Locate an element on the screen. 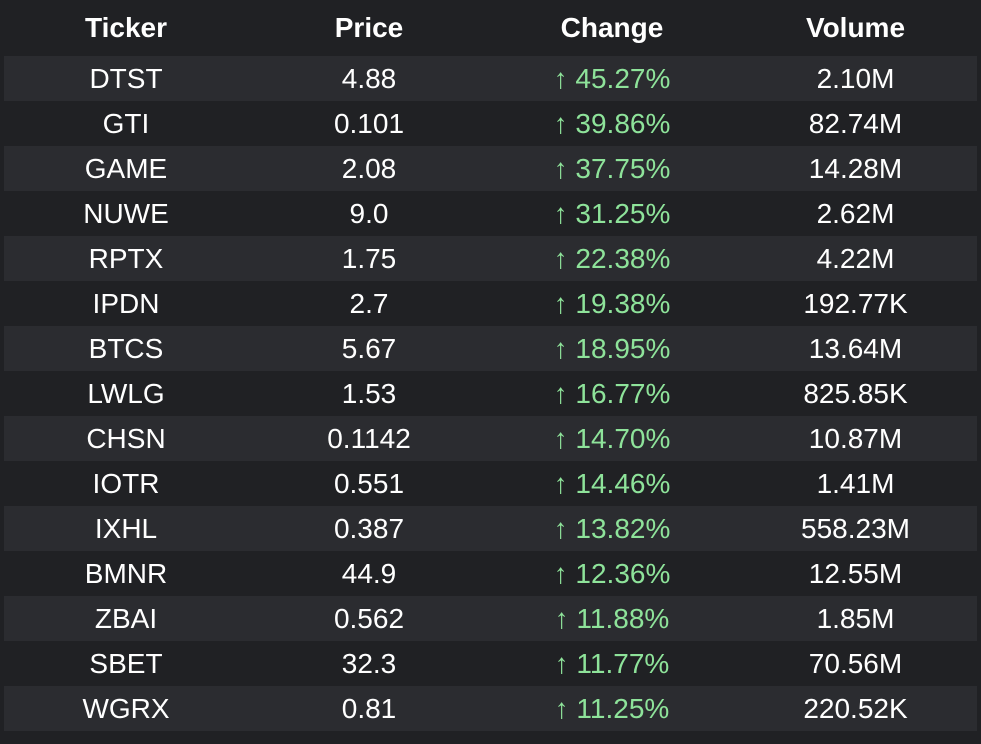  change-cell: ↑ 11.88% is located at coordinates (612, 618).